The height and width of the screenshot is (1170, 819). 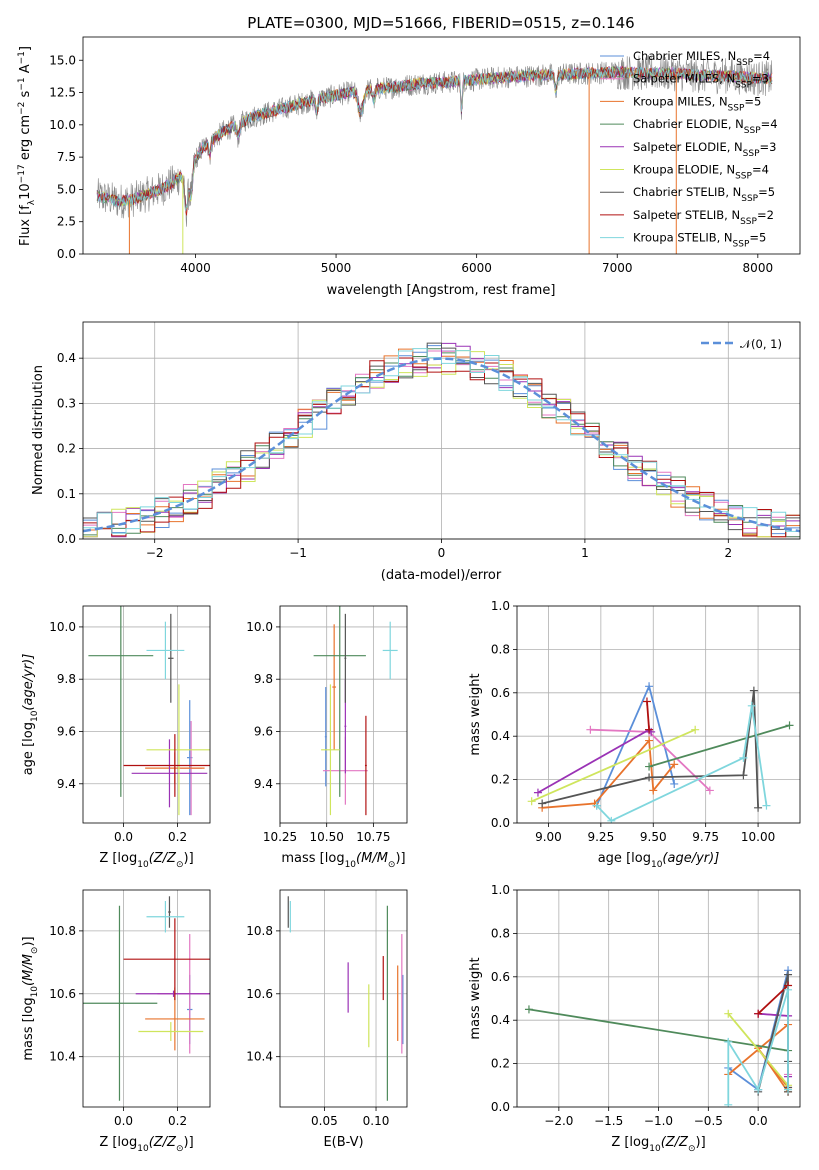 What do you see at coordinates (760, 79) in the screenshot?
I see `legend-label-part: =3` at bounding box center [760, 79].